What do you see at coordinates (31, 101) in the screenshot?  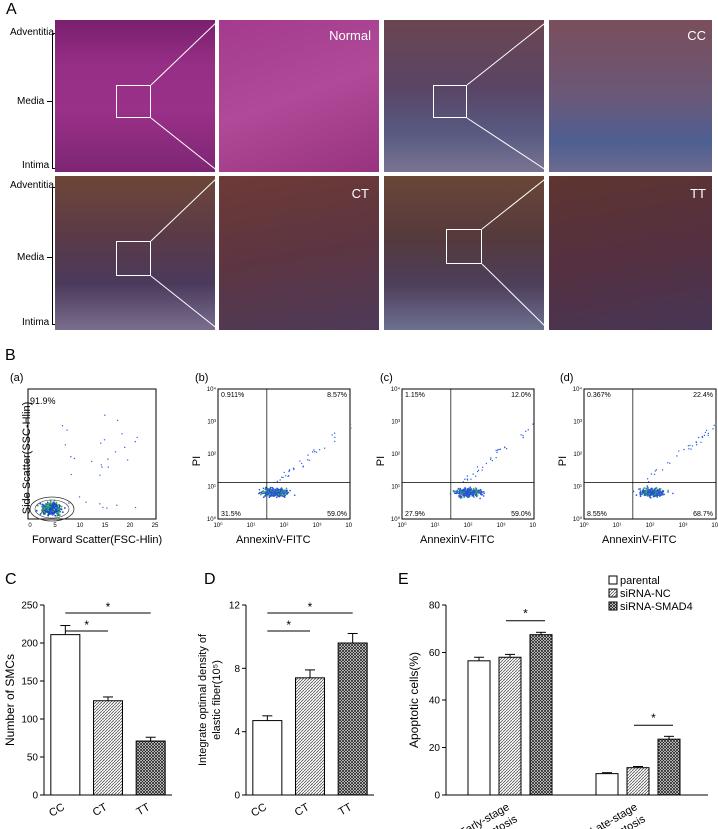 I see `label-media-1: Media` at bounding box center [31, 101].